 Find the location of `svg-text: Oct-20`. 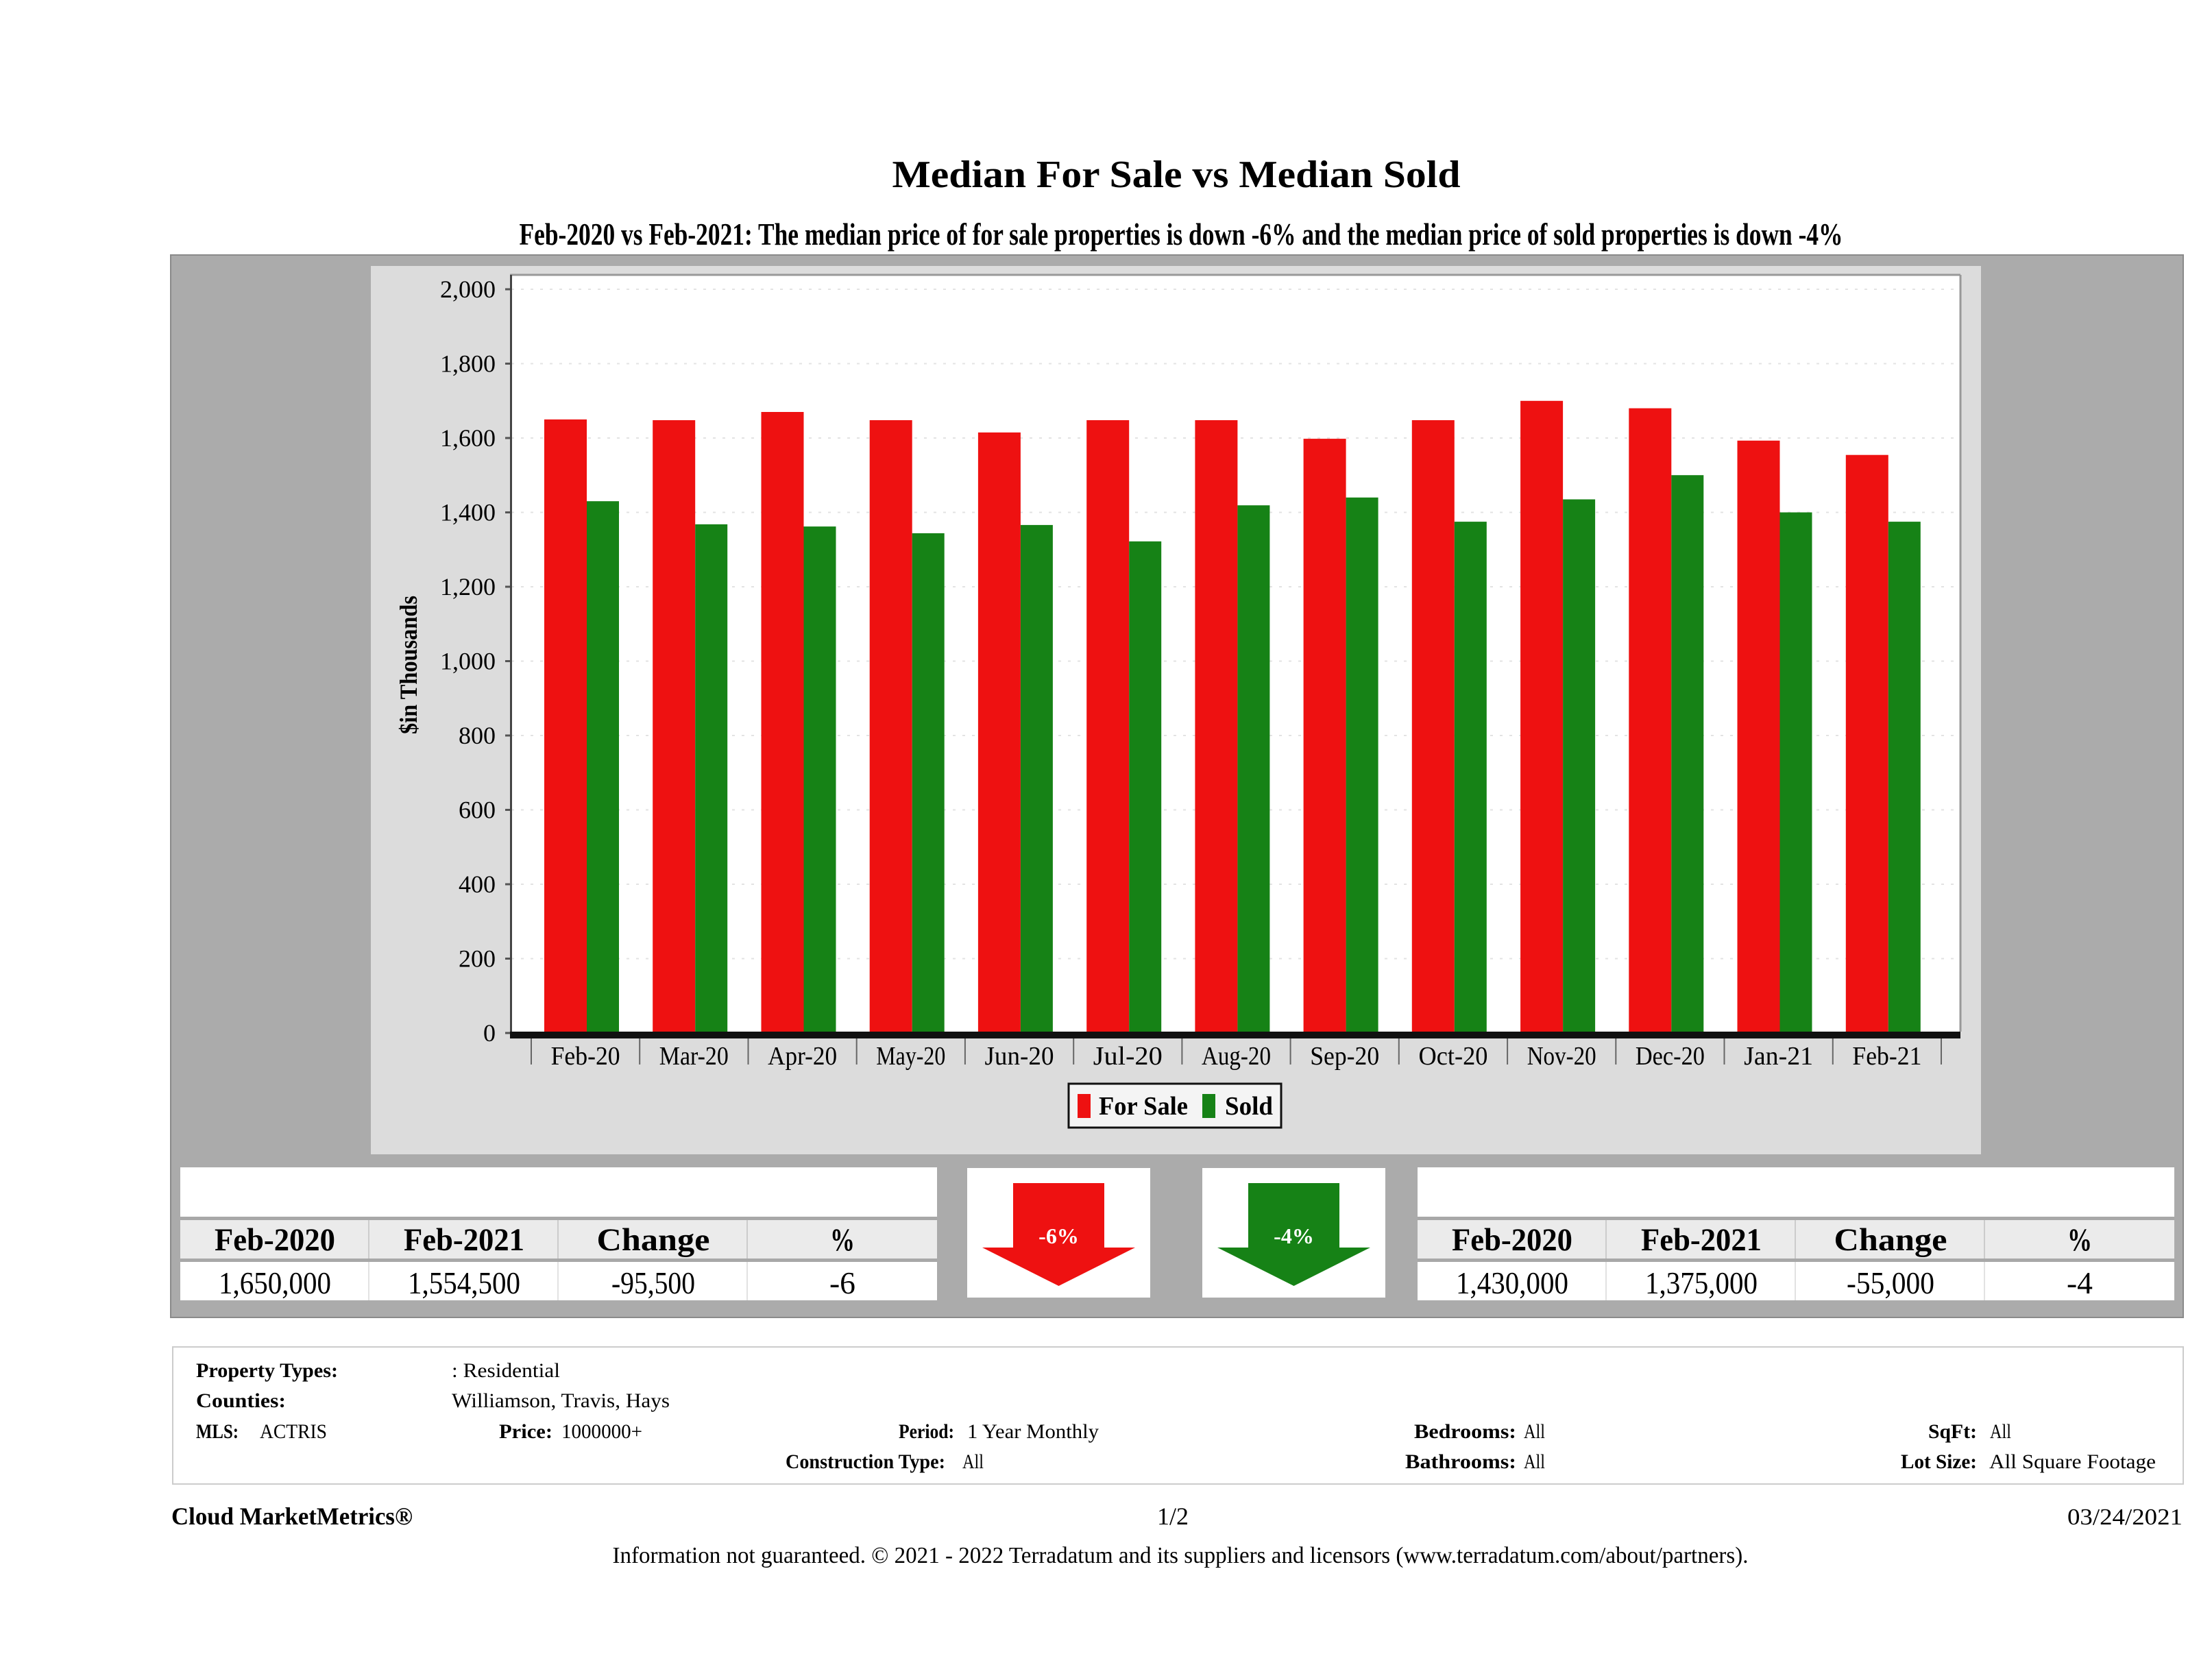

svg-text: Oct-20 is located at coordinates (1453, 1056).